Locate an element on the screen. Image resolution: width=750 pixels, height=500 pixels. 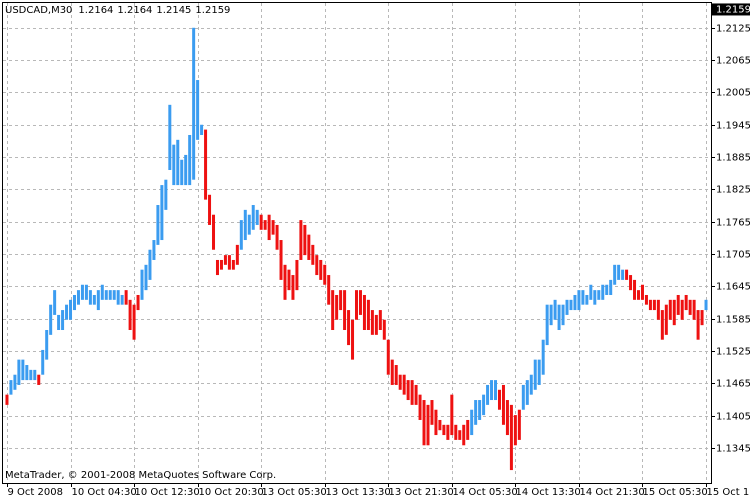
y-tick-label: 1.2005 is located at coordinates (733, 93).